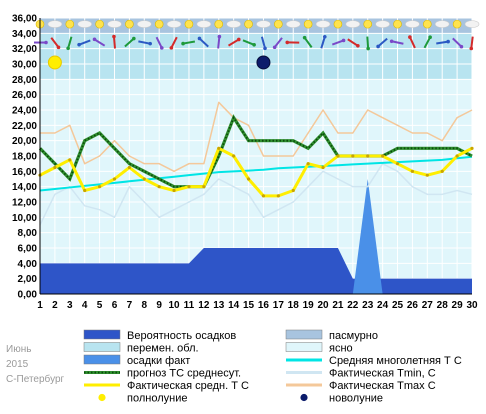 The image size is (486, 414). Describe the element at coordinates (189, 305) in the screenshot. I see `x-tick-label: 11` at that location.